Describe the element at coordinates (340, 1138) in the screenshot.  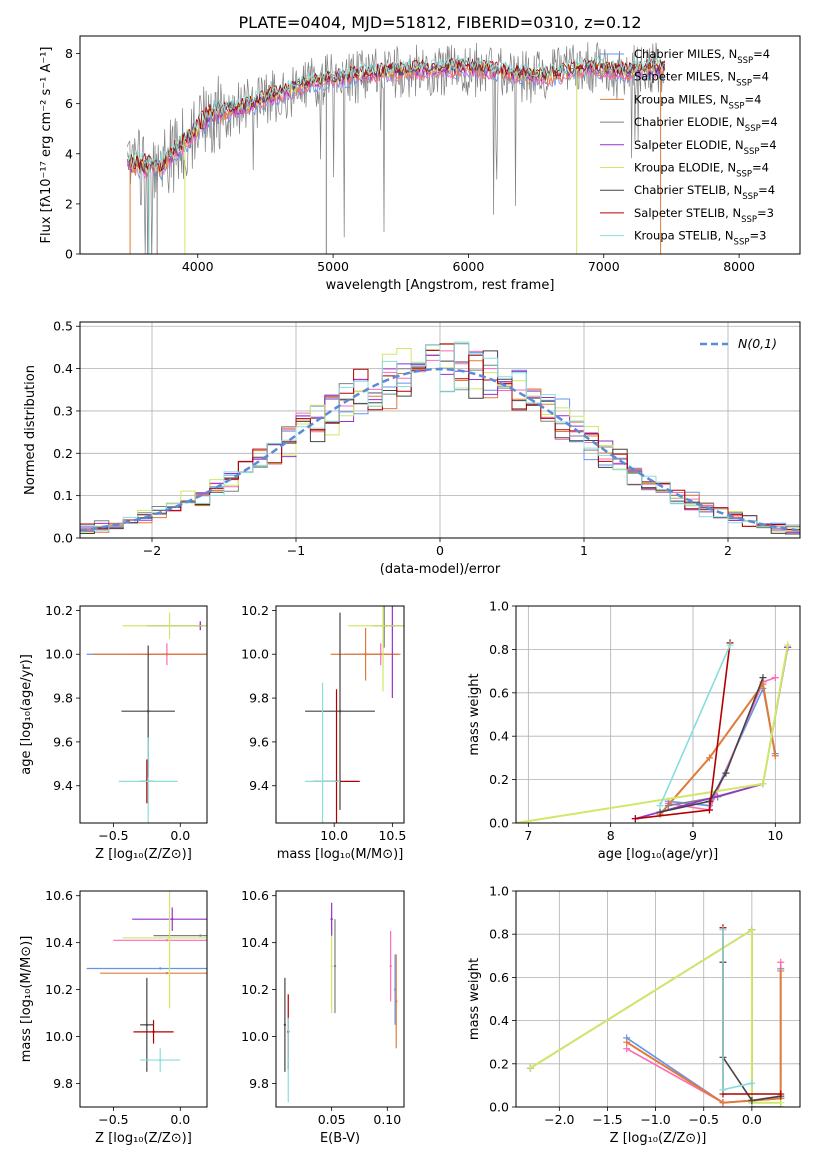
I see `x-axis-label: E(B-V)` at that location.